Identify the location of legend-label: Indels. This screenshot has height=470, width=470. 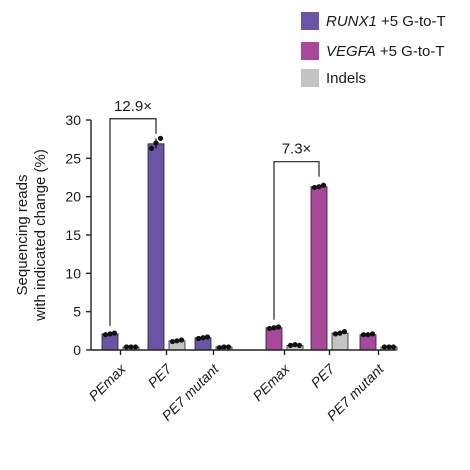
(346, 78).